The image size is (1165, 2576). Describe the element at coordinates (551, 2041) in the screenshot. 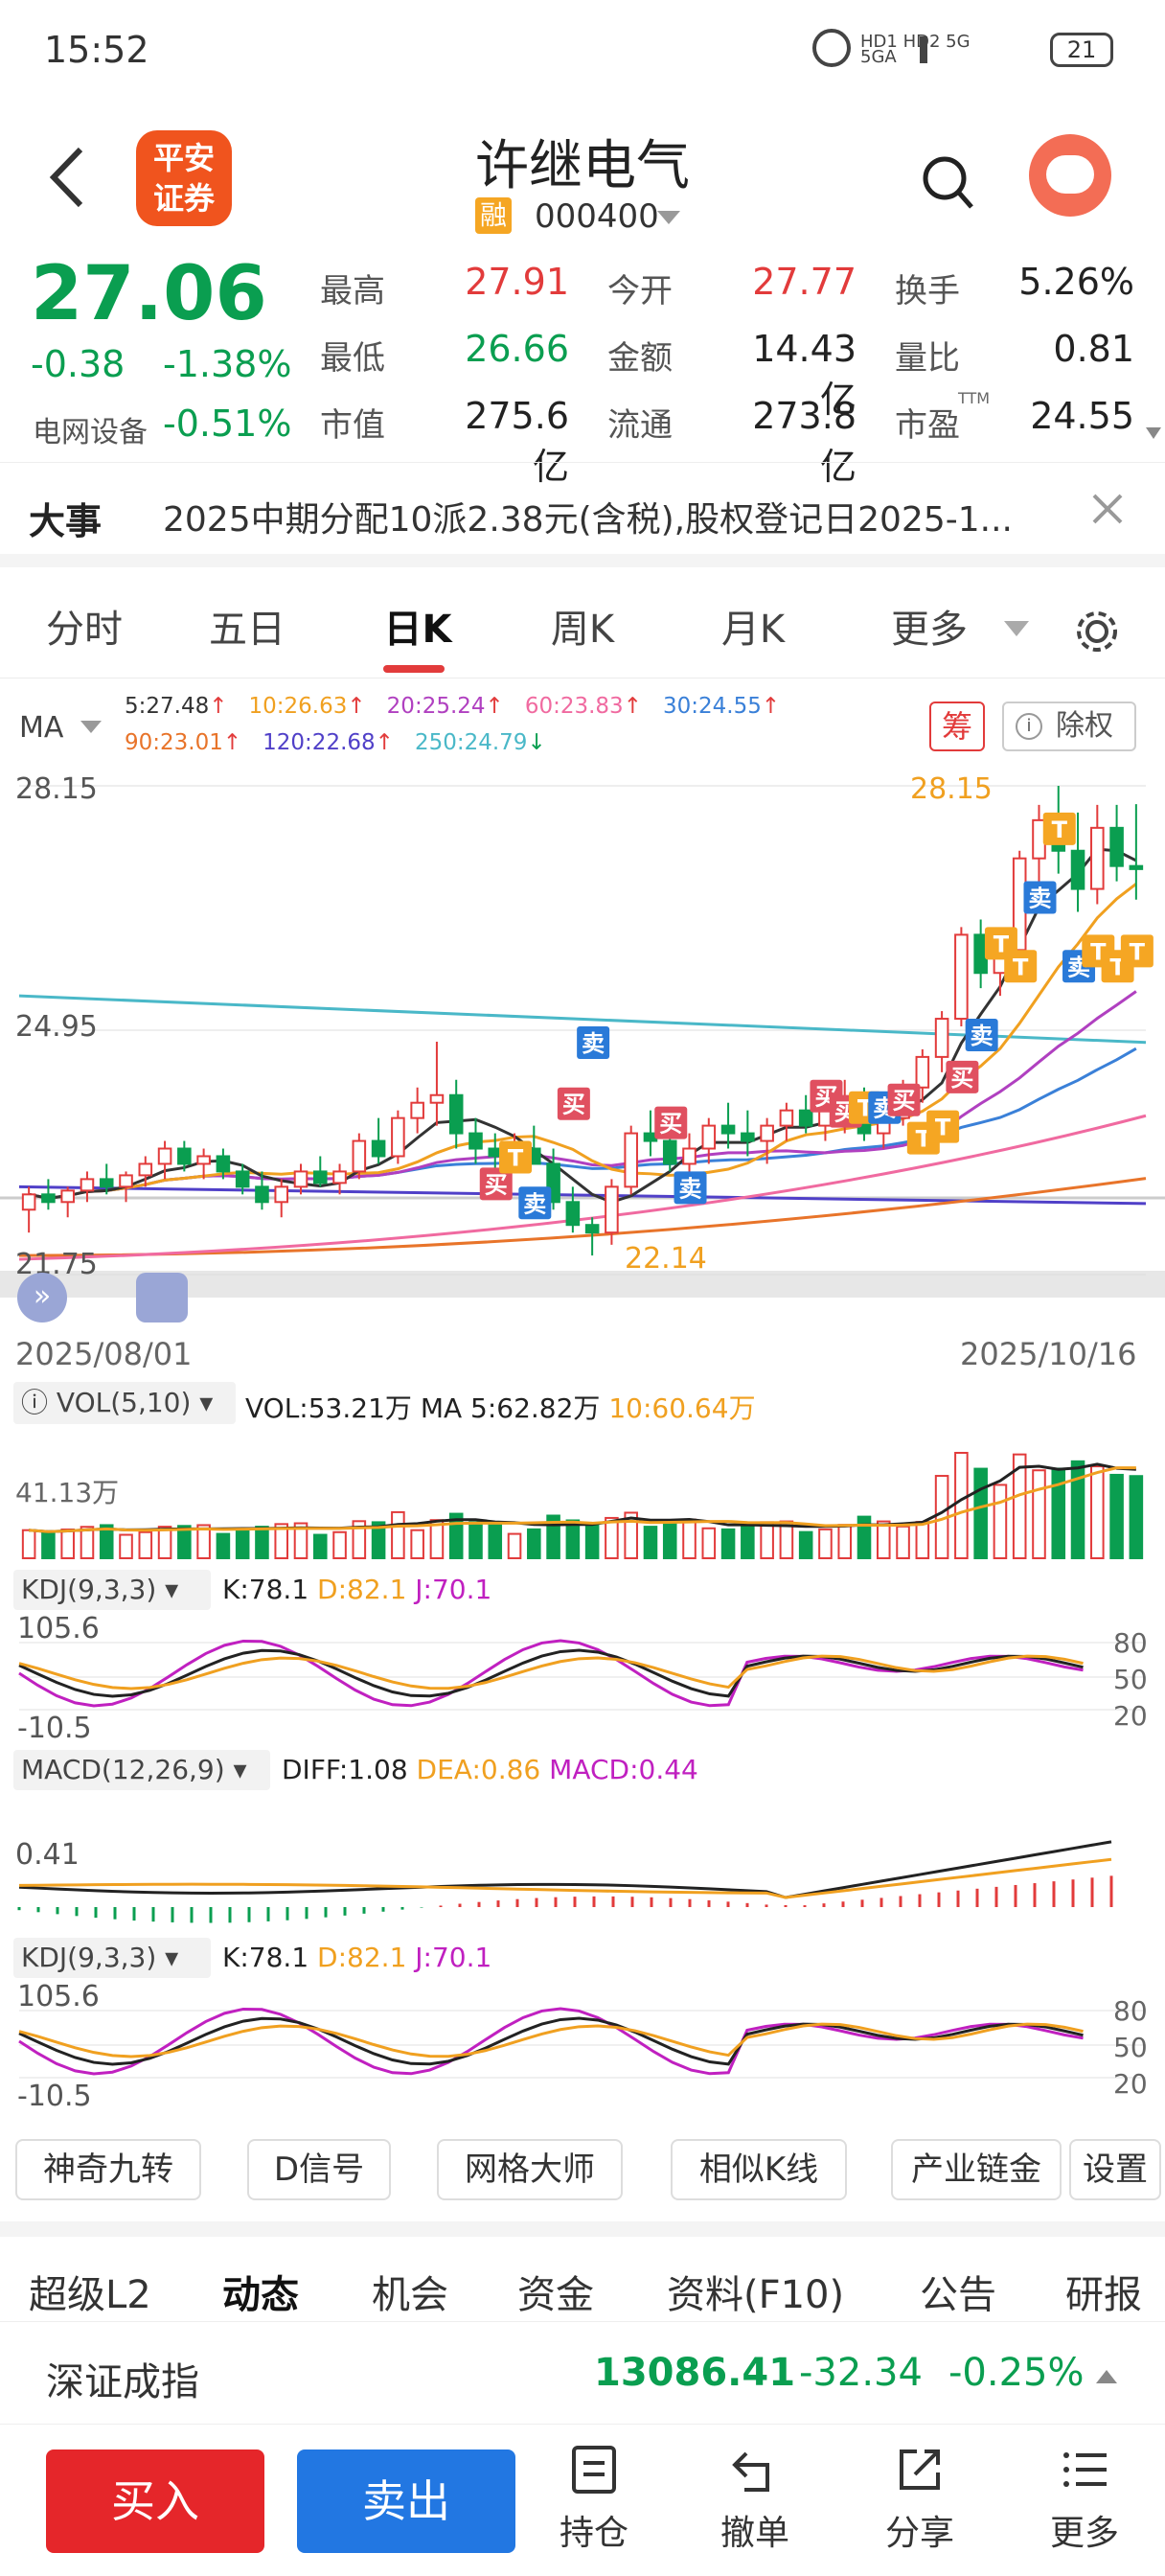

I see `kdj-k-line` at that location.